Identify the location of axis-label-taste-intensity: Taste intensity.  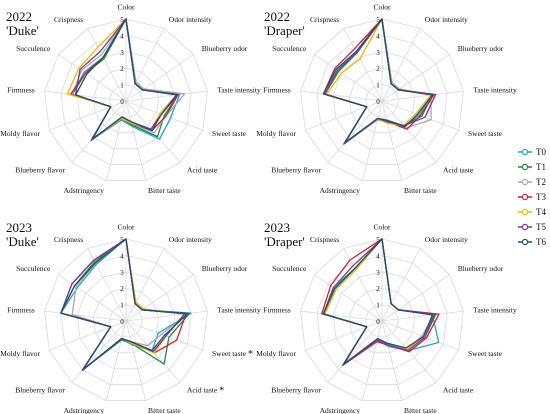
(239, 309).